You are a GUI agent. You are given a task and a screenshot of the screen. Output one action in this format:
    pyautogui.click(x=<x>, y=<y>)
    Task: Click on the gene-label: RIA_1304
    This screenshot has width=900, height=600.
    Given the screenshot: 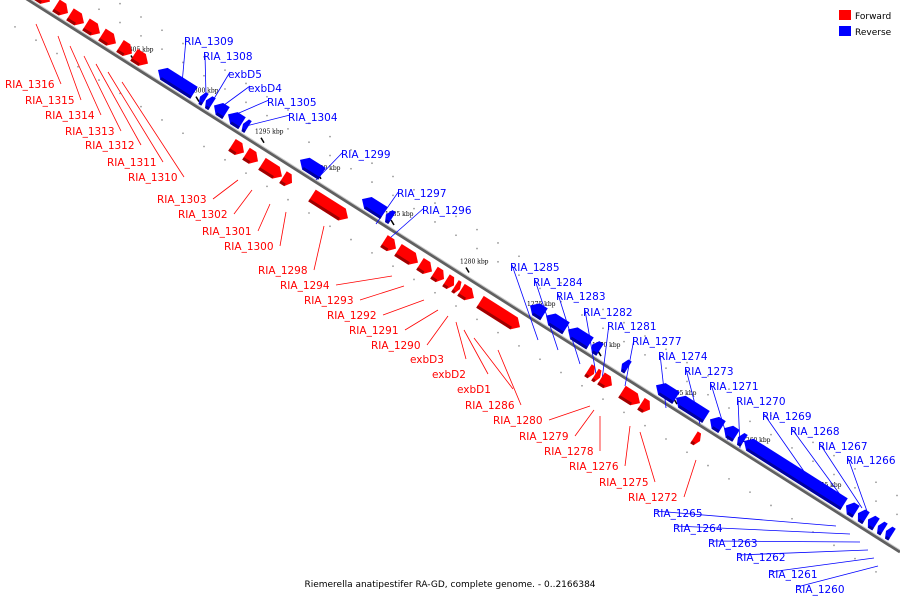 What is the action you would take?
    pyautogui.click(x=313, y=118)
    